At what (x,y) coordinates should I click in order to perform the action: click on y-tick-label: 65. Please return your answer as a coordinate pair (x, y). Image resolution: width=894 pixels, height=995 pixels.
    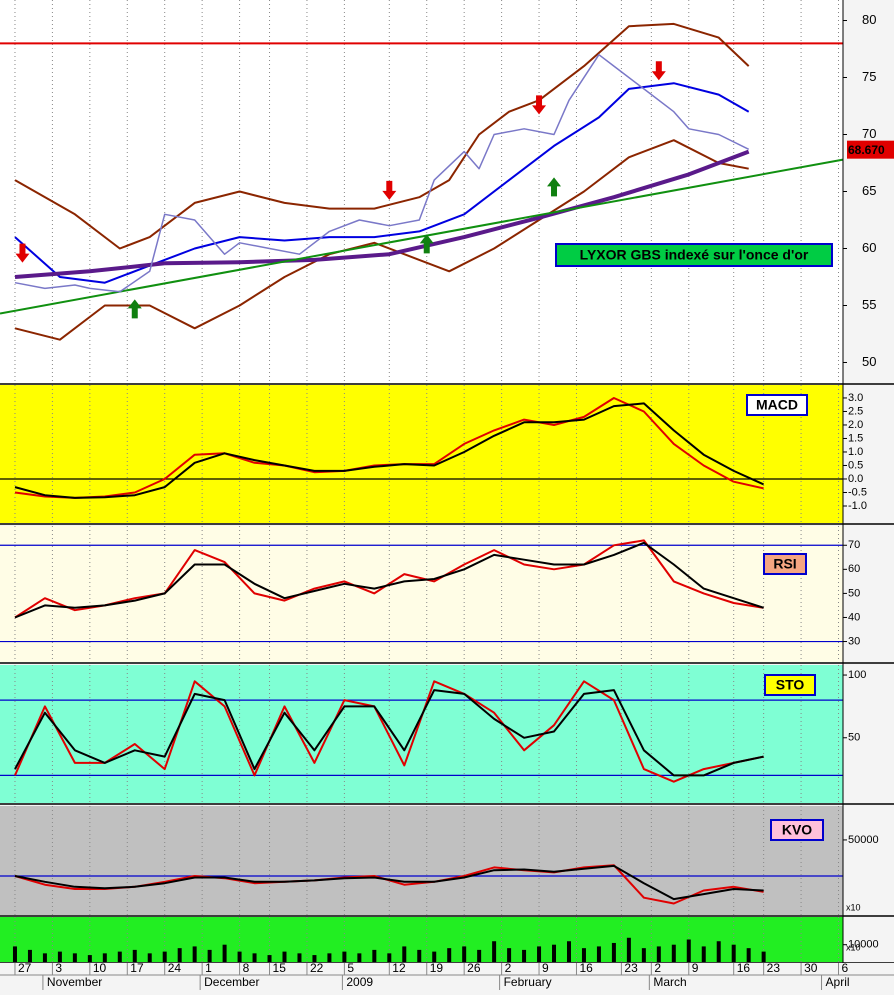
    Looking at the image, I should click on (869, 190).